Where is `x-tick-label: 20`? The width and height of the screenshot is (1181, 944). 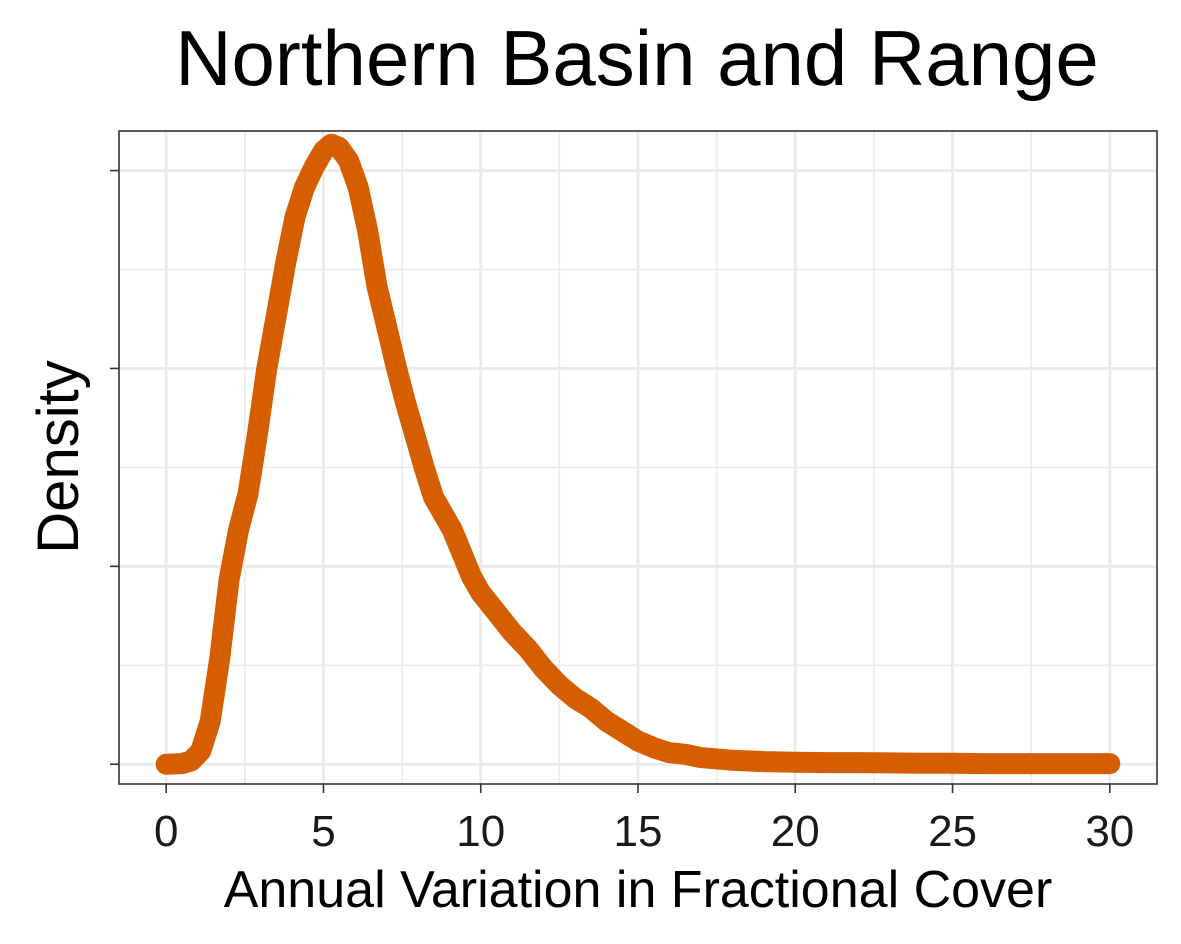 x-tick-label: 20 is located at coordinates (795, 831).